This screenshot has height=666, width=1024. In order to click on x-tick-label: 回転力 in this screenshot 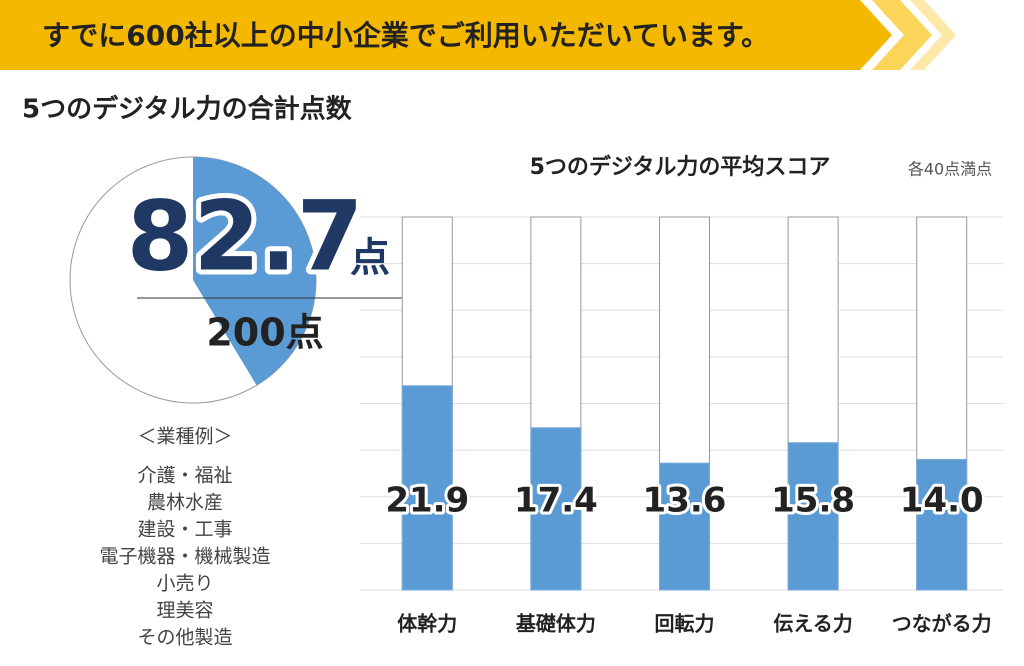, I will do `click(685, 624)`.